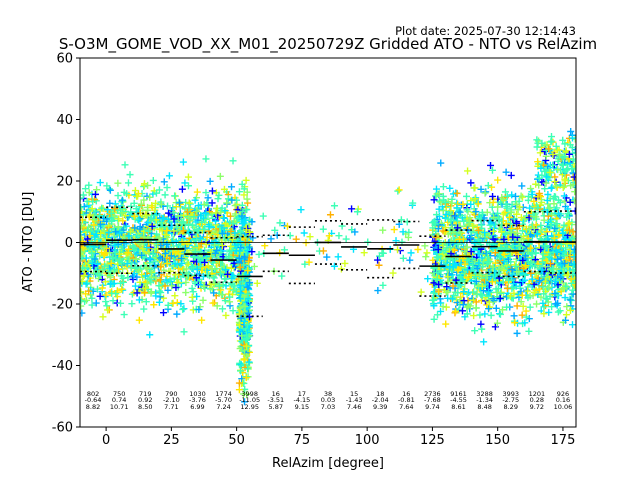 The image size is (640, 480). What do you see at coordinates (380, 394) in the screenshot?
I see `bin-stat-n: 18` at bounding box center [380, 394].